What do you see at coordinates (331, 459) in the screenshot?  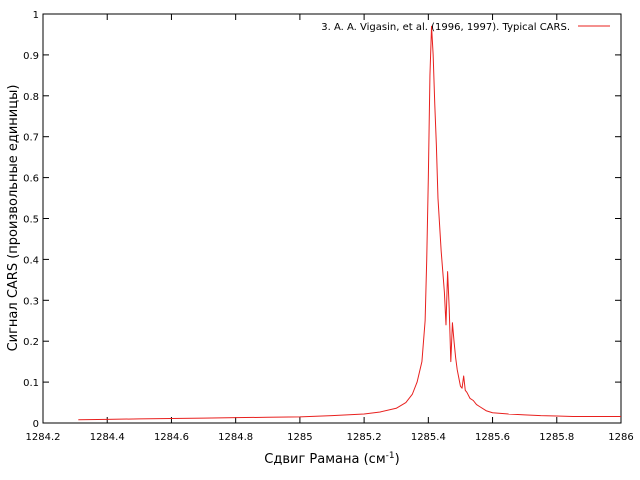 I see `x-axis-title: Сдвиг Рамана (см-1)` at bounding box center [331, 459].